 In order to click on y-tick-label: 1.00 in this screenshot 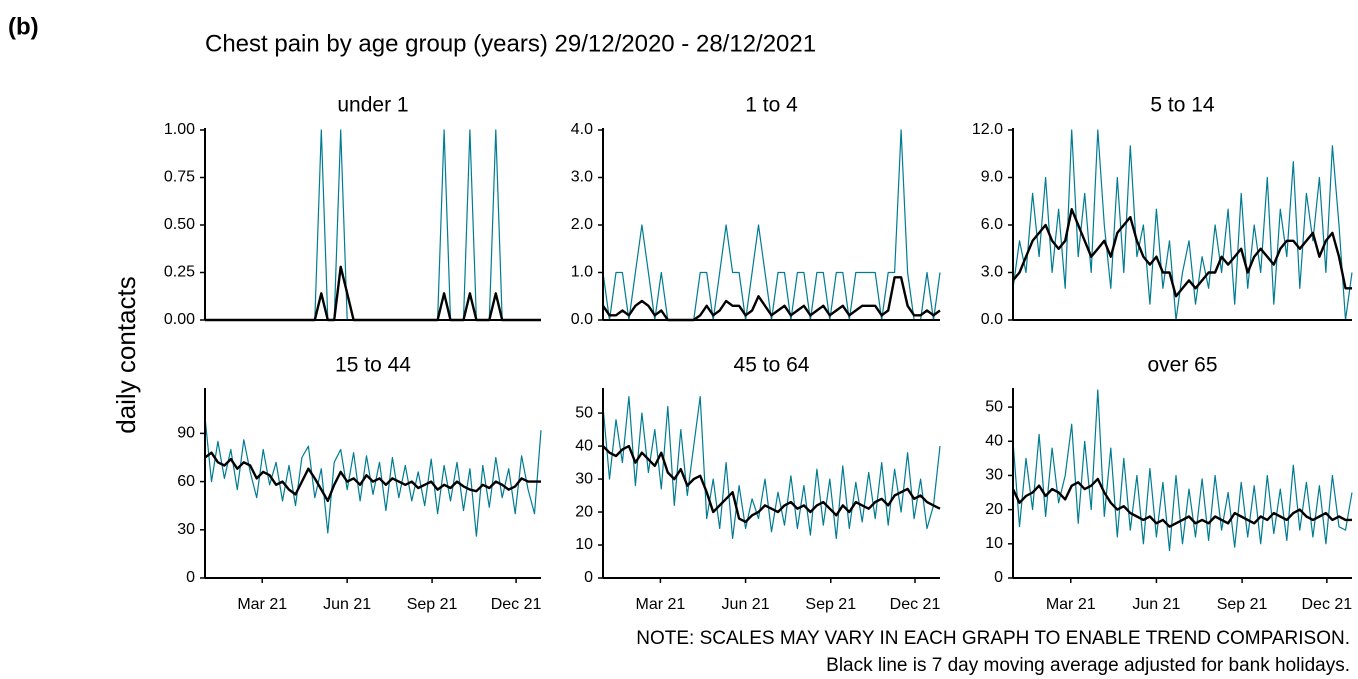, I will do `click(179, 129)`.